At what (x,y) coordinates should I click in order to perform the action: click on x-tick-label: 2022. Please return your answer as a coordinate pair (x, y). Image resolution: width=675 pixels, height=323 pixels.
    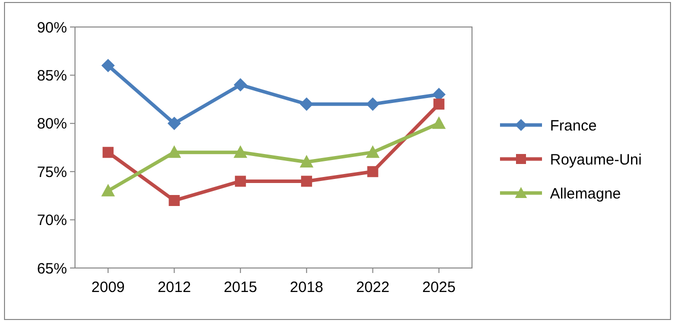
    Looking at the image, I should click on (373, 287).